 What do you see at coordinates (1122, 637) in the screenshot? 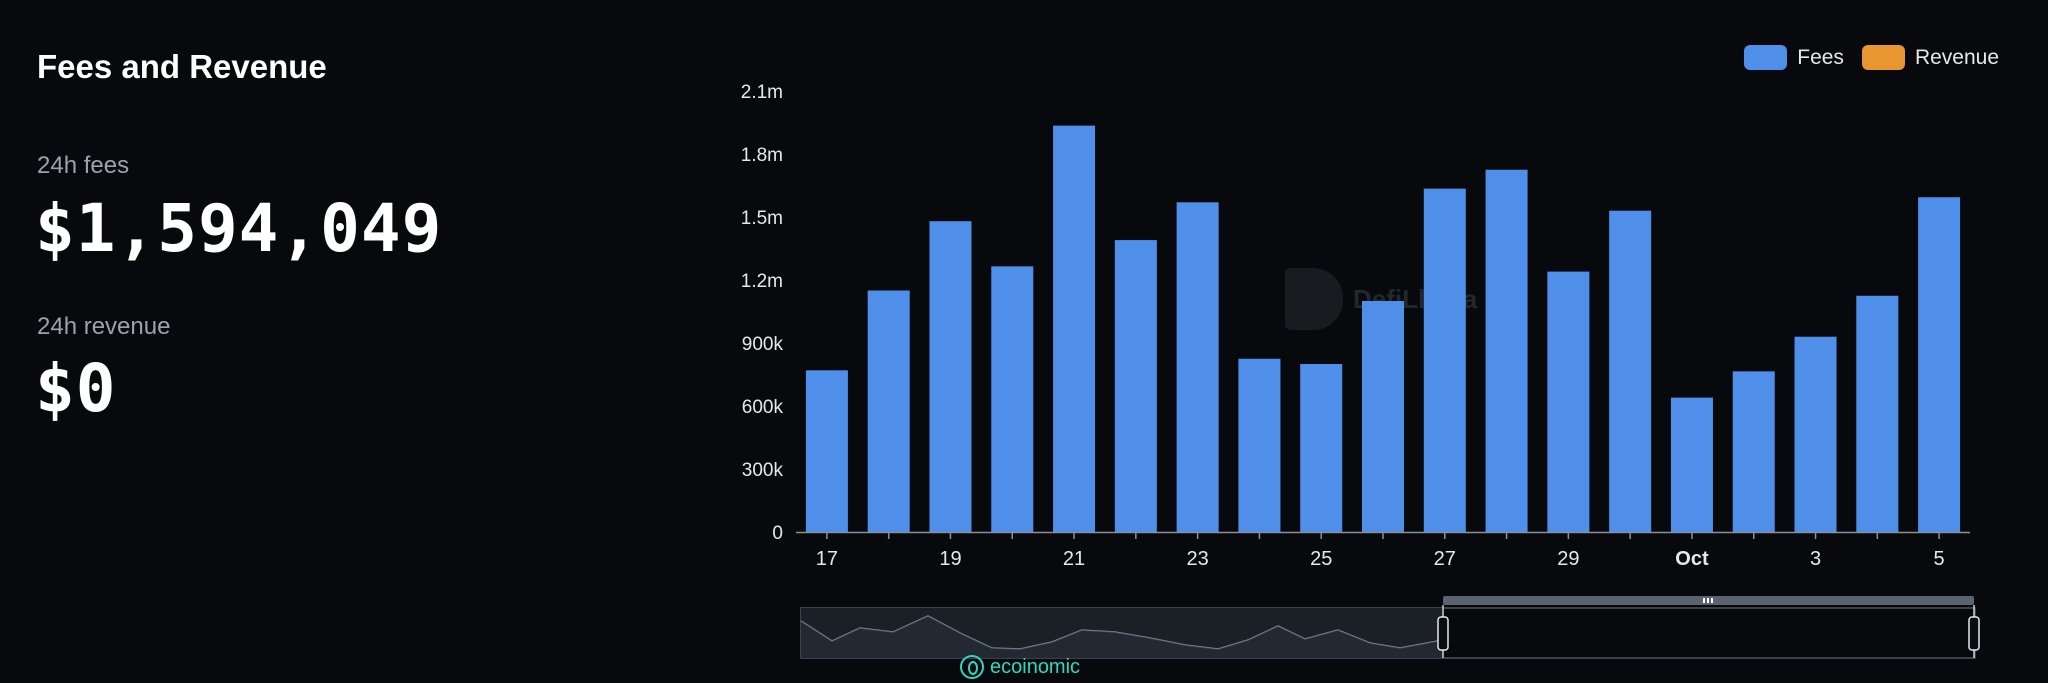
I see `brush-sparkline-area` at bounding box center [1122, 637].